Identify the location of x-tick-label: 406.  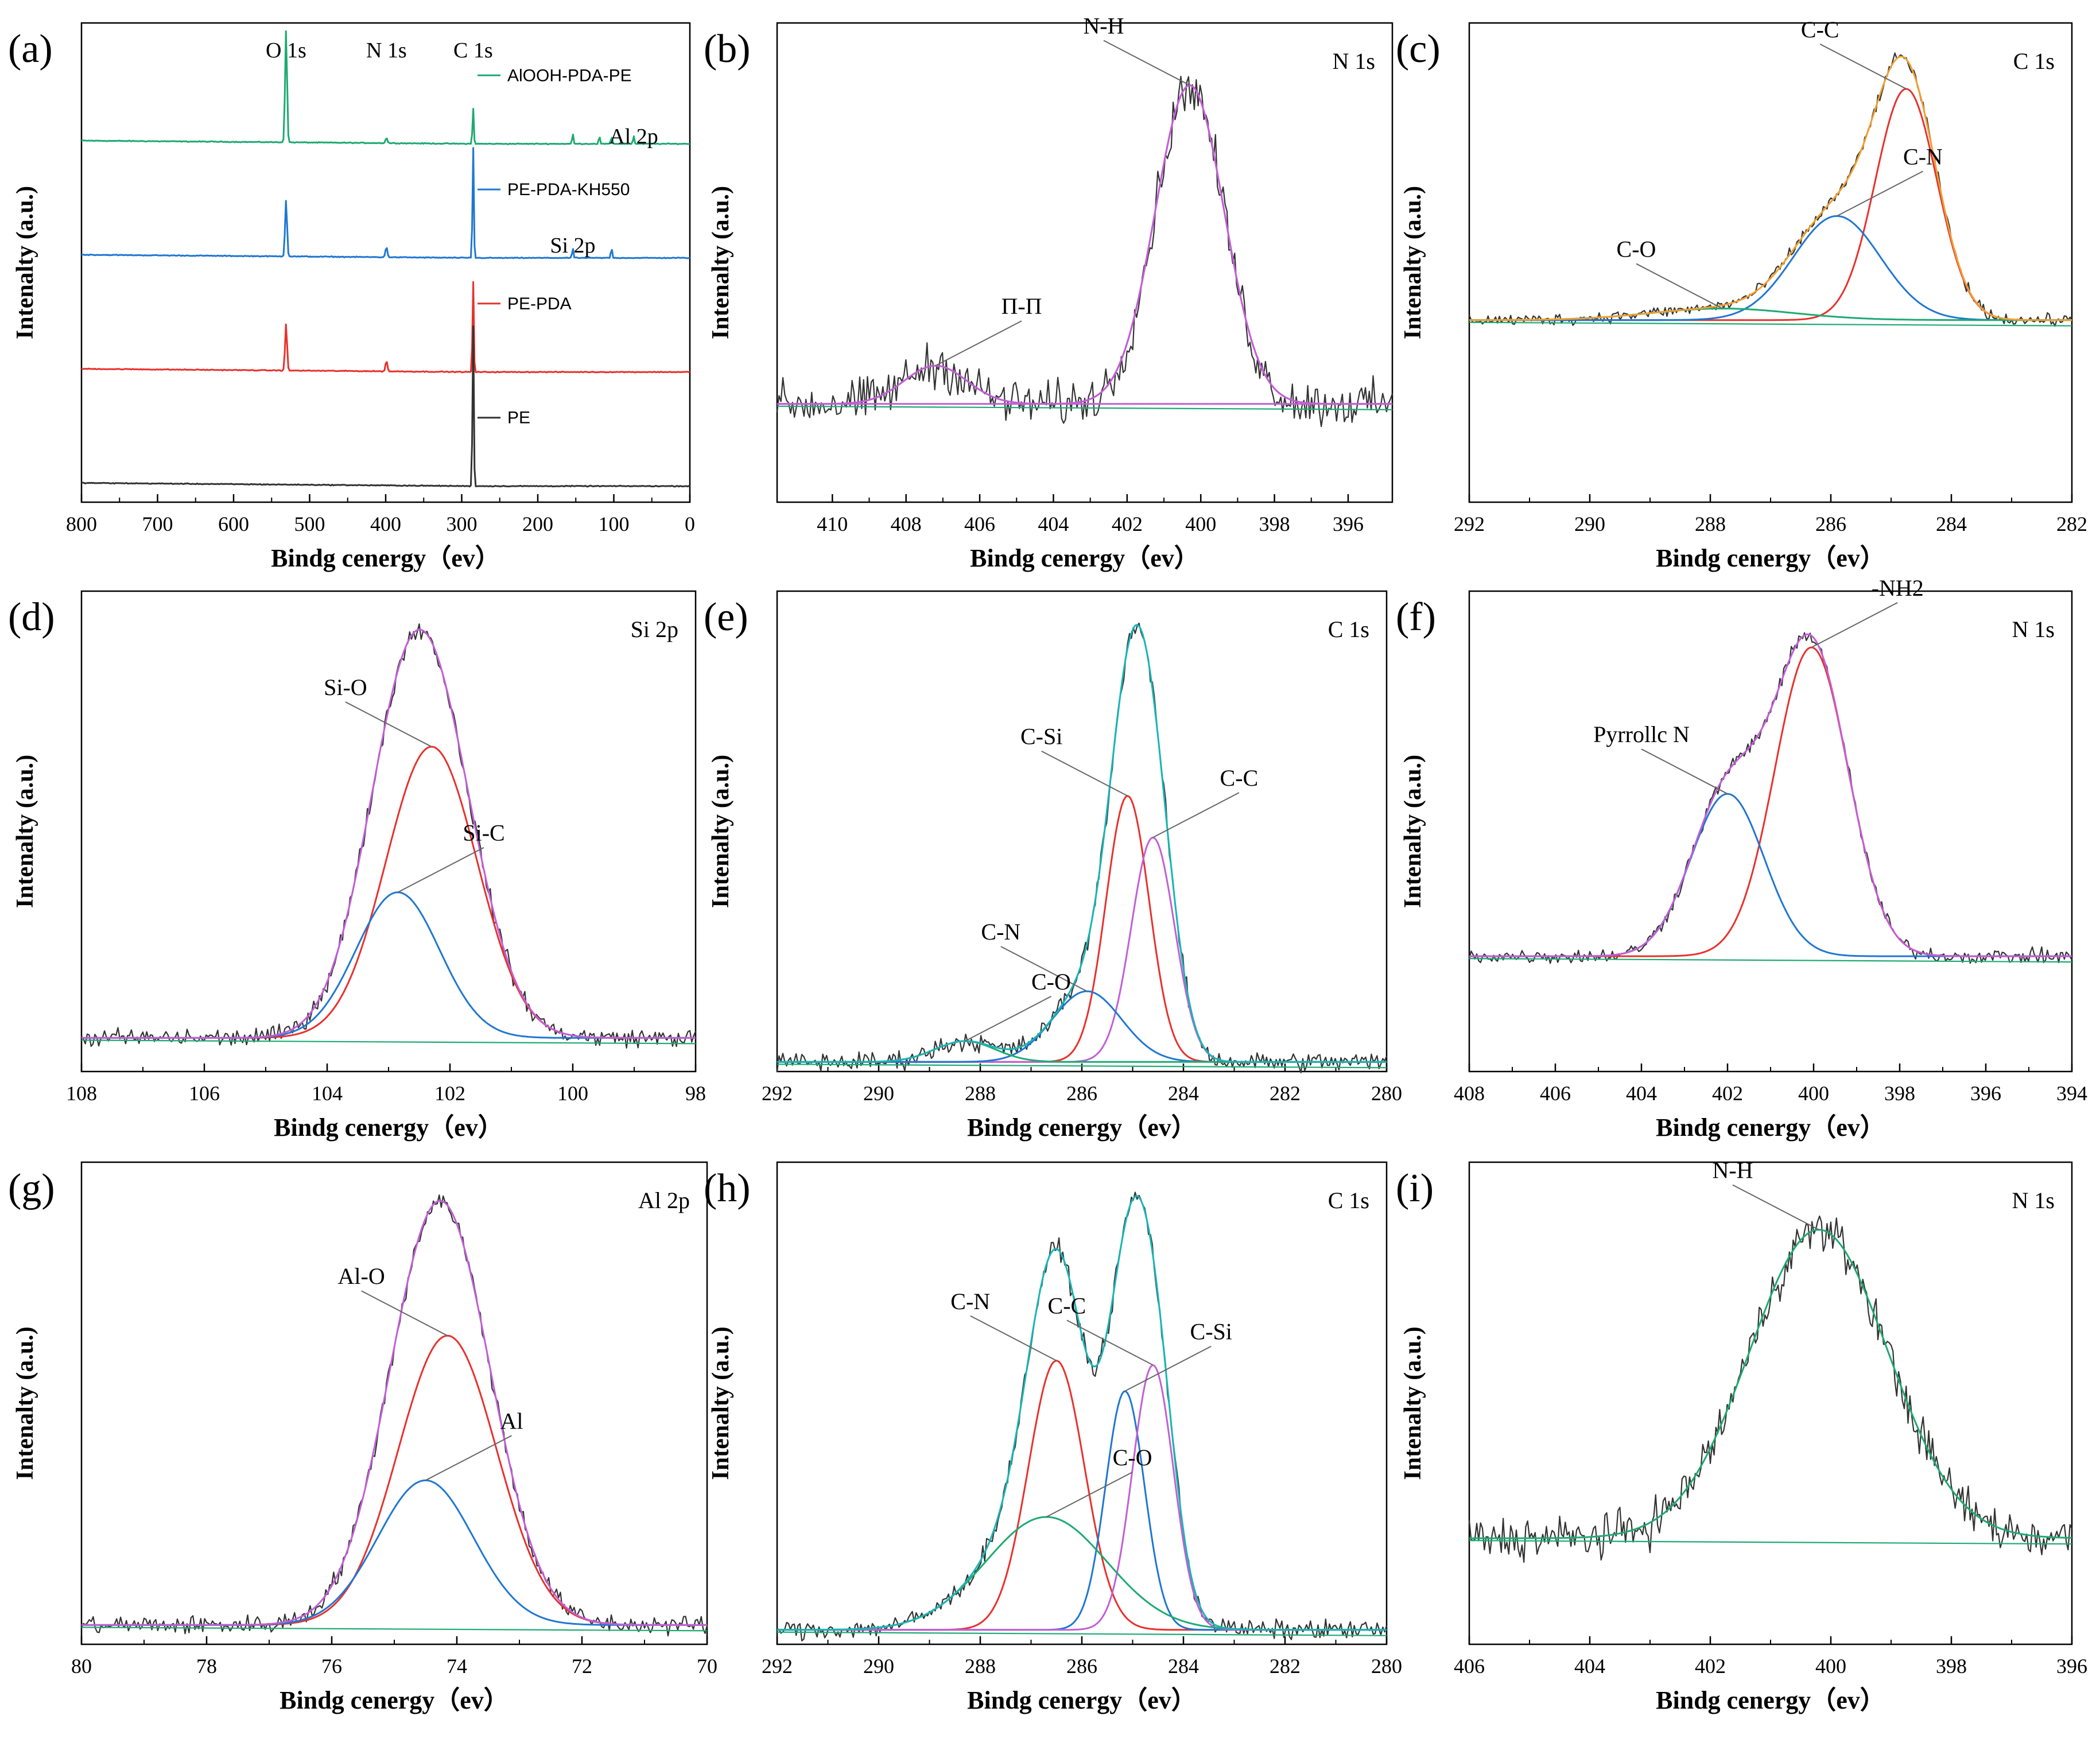
(1555, 1093).